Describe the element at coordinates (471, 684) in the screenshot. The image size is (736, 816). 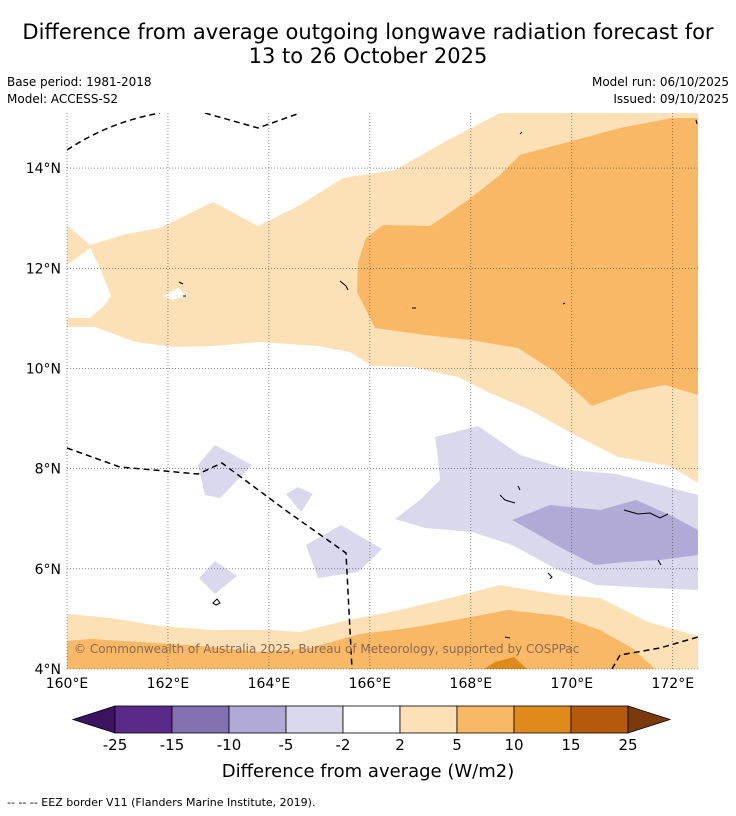
I see `x-tick-label: 168°E` at that location.